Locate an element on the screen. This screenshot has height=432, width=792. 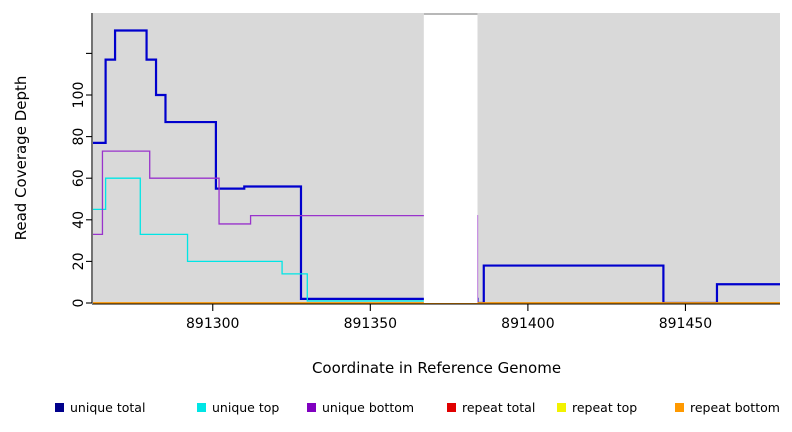
legend-swatch-repeat-total is located at coordinates (451, 407).